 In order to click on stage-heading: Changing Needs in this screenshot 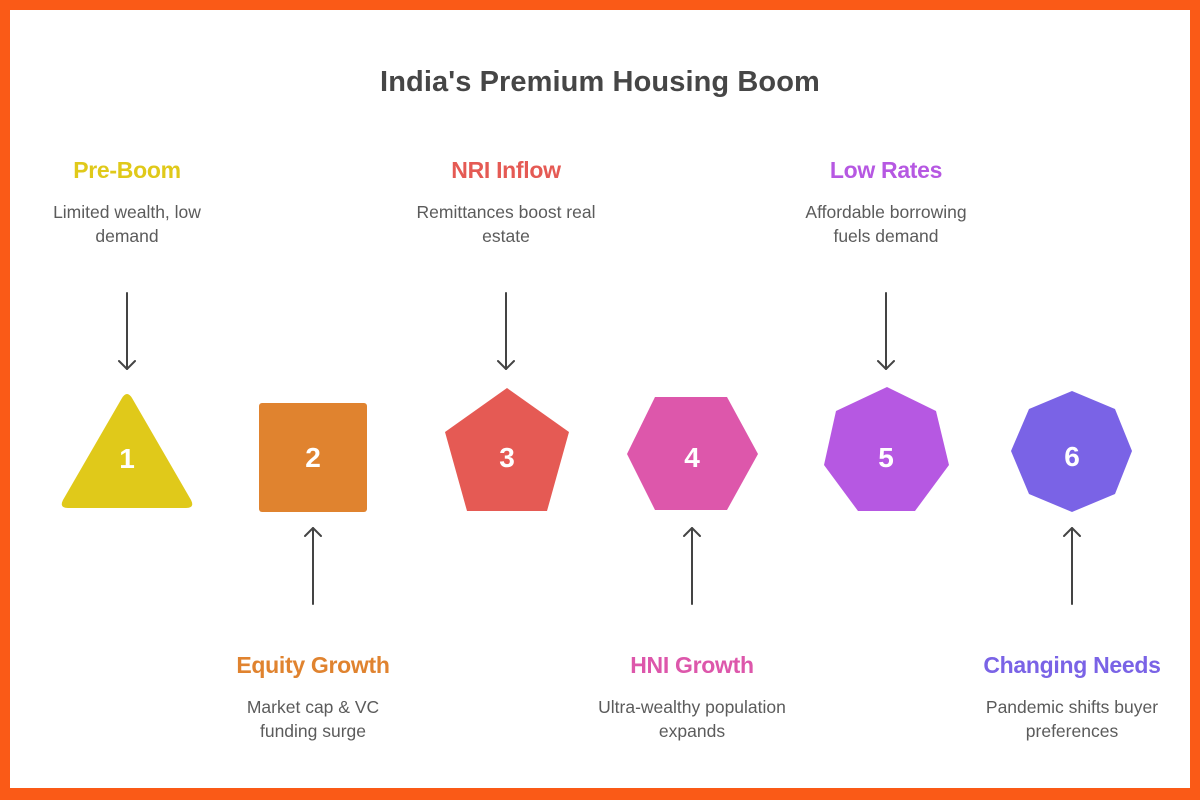, I will do `click(1072, 665)`.